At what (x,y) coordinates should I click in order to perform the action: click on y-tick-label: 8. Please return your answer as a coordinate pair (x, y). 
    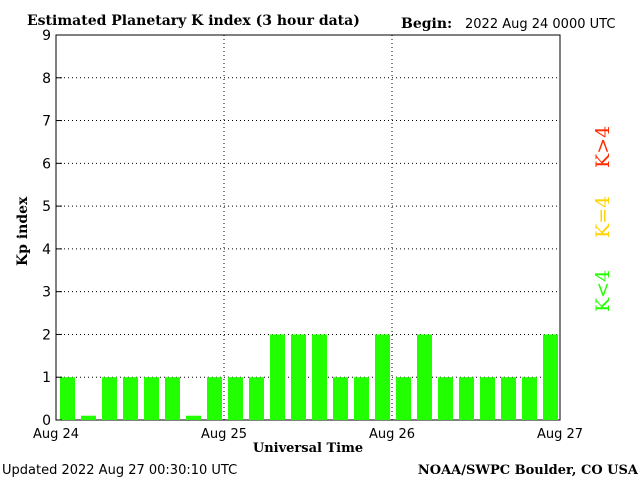
    Looking at the image, I should click on (46, 79).